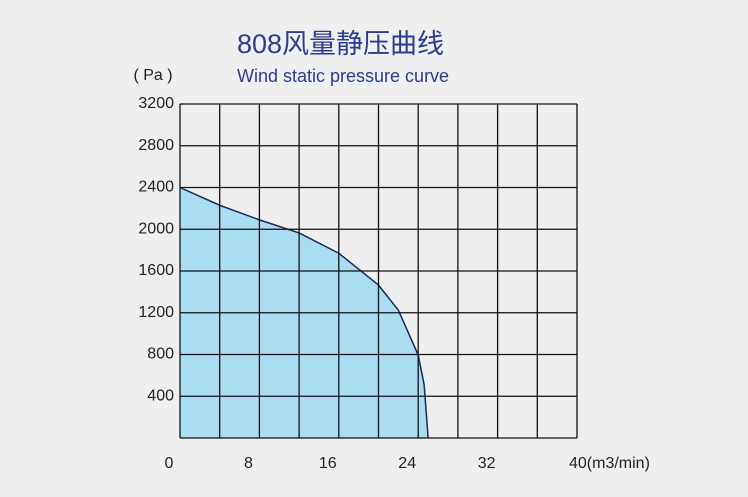 This screenshot has height=497, width=748. What do you see at coordinates (156, 103) in the screenshot?
I see `y-tick-label: 3200` at bounding box center [156, 103].